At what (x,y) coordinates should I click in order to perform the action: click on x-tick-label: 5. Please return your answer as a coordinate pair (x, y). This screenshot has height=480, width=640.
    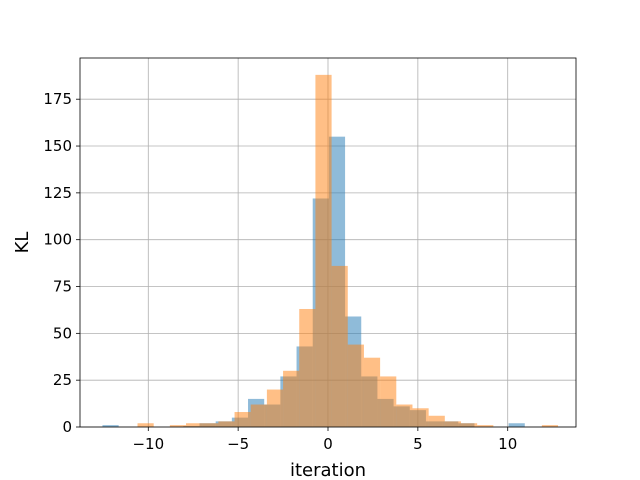
    Looking at the image, I should click on (418, 444).